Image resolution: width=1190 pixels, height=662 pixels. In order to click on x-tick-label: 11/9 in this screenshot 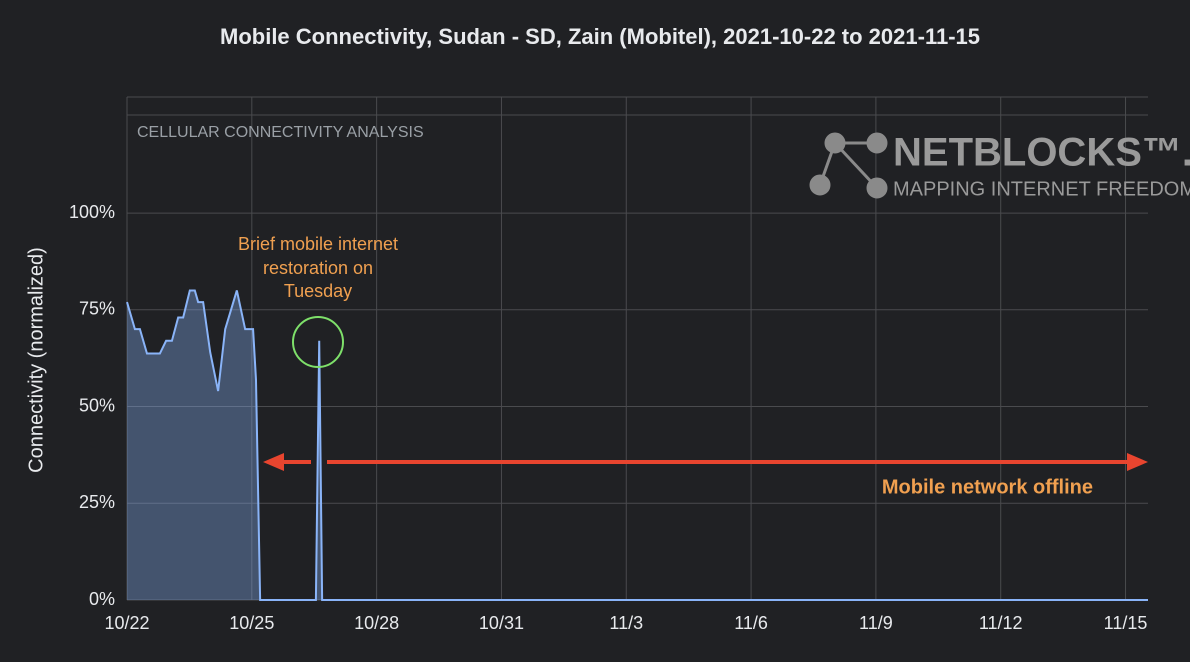, I will do `click(876, 623)`.